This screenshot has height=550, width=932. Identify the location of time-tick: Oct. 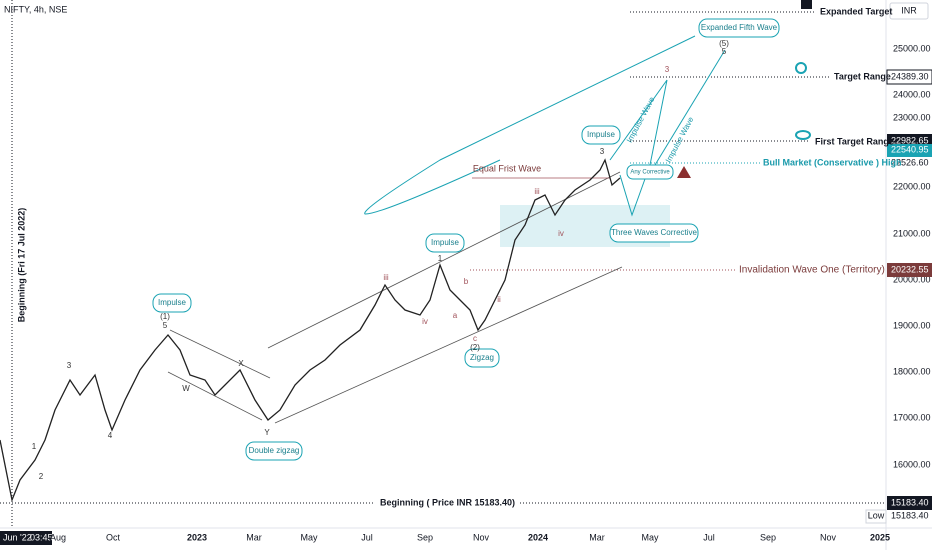
(113, 537).